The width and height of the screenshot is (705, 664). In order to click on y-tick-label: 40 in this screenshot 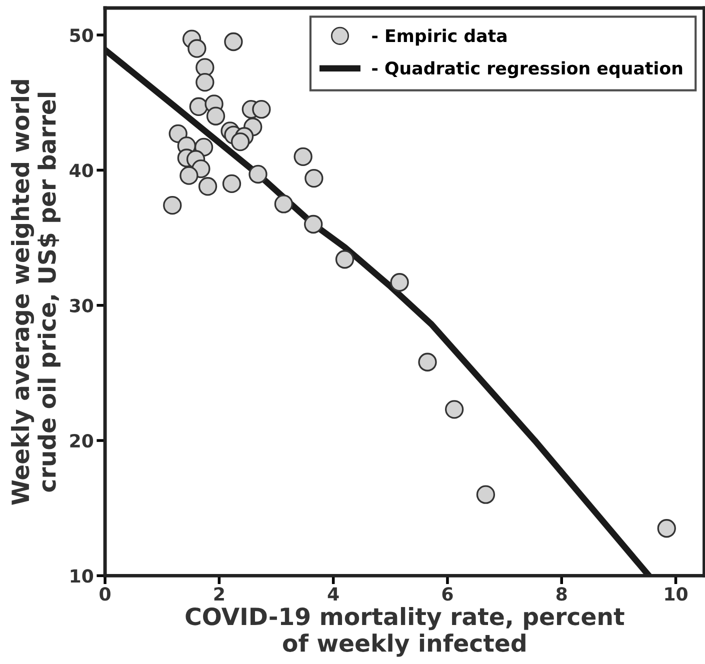, I will do `click(82, 171)`.